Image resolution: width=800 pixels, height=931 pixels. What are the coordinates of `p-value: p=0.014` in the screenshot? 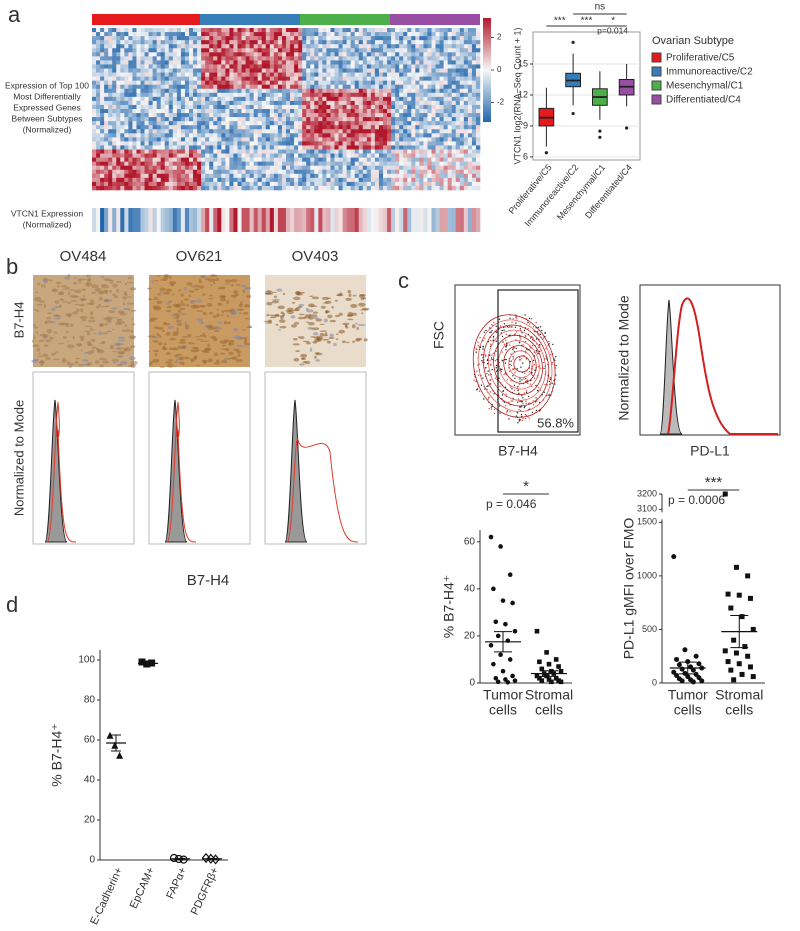 It's located at (612, 30).